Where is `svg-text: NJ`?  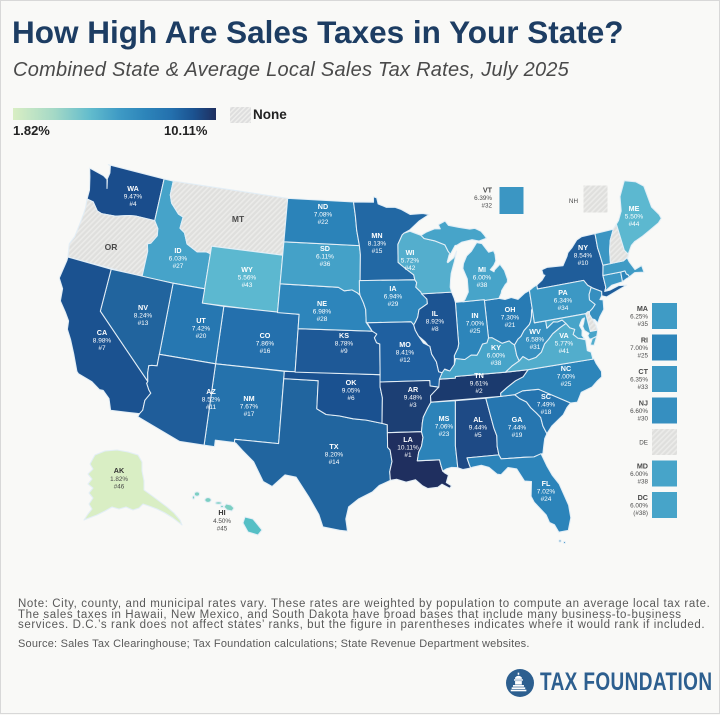
svg-text: NJ is located at coordinates (643, 403).